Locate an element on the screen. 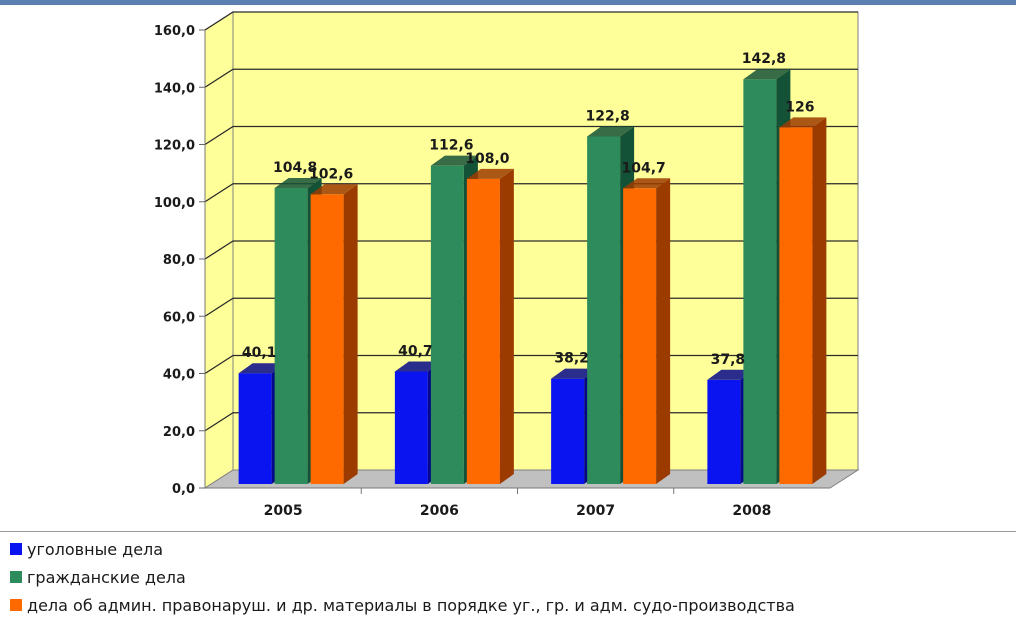  legend-item-civil: гражданские дела is located at coordinates (98, 577).